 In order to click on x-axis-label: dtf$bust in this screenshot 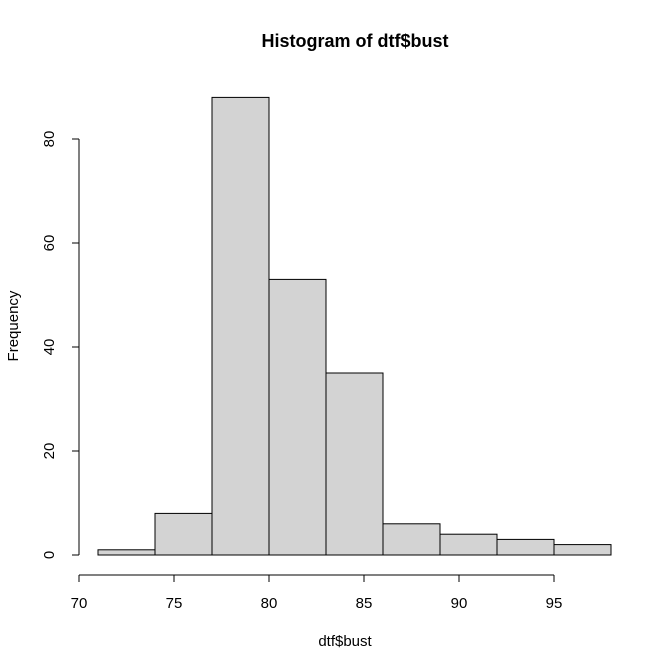, I will do `click(345, 641)`.